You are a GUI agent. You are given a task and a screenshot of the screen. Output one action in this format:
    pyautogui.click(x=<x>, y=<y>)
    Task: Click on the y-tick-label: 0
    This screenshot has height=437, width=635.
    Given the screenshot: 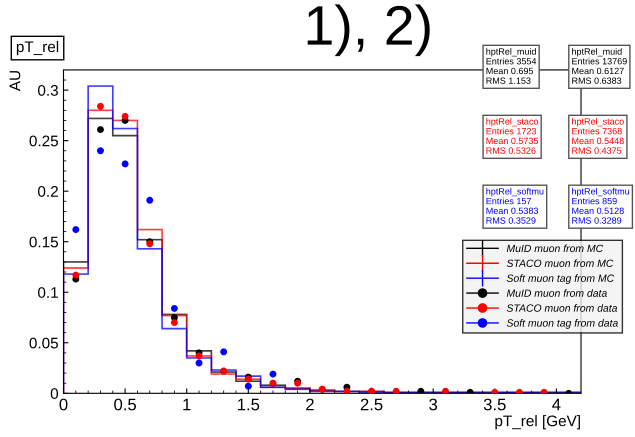 What is the action you would take?
    pyautogui.click(x=54, y=393)
    